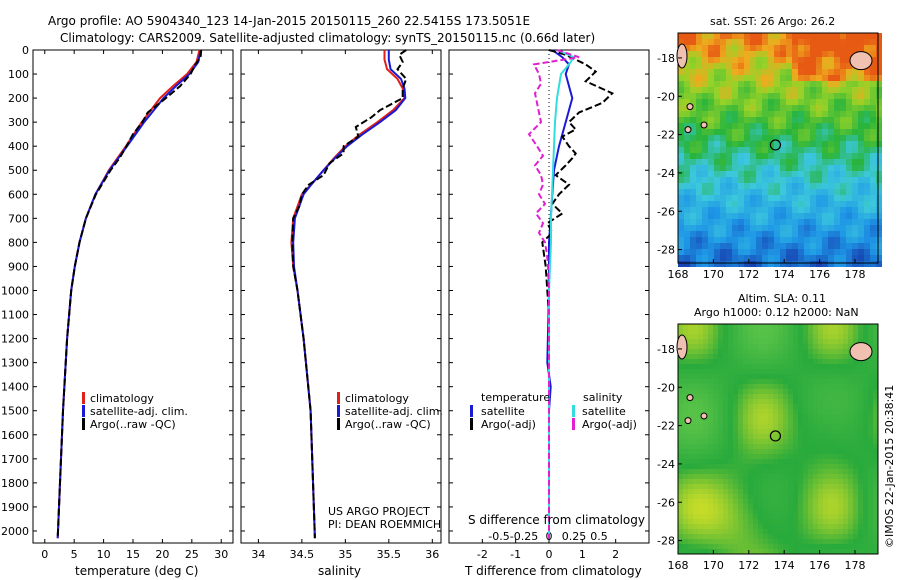 The width and height of the screenshot is (900, 580). I want to click on map-x-tick-label: 176, so click(819, 565).